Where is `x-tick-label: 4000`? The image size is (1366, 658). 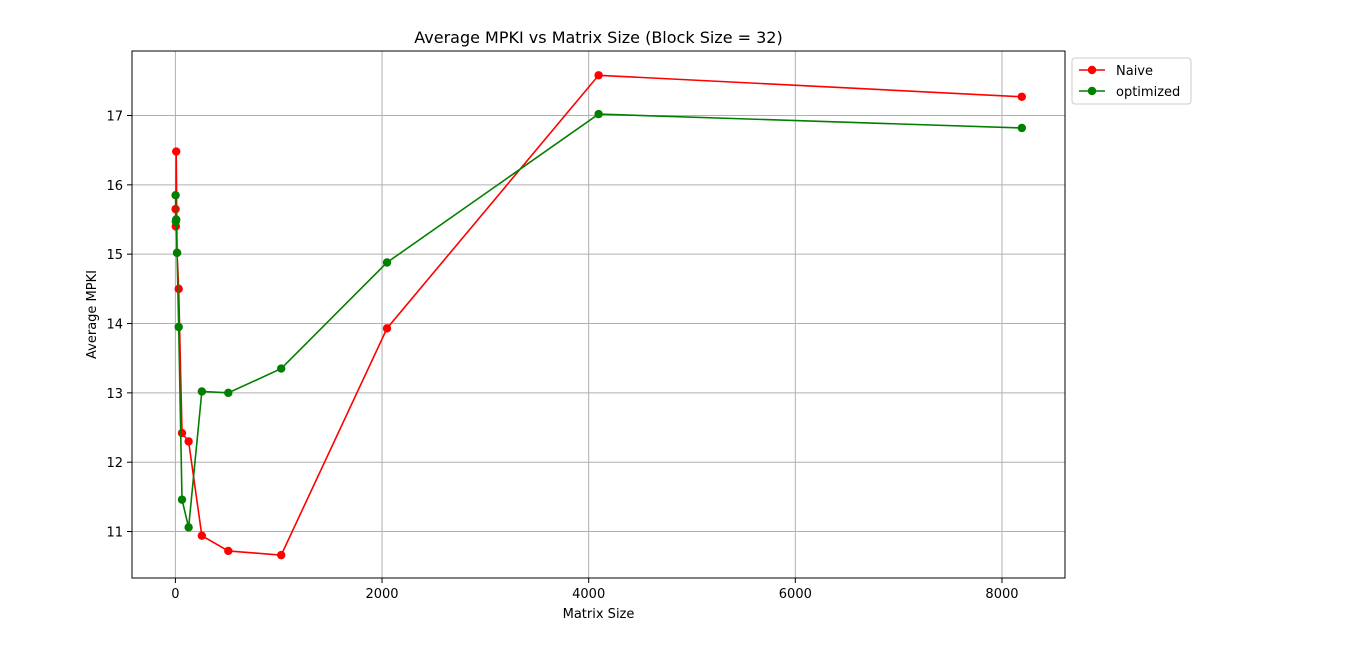
x-tick-label: 4000 is located at coordinates (588, 594).